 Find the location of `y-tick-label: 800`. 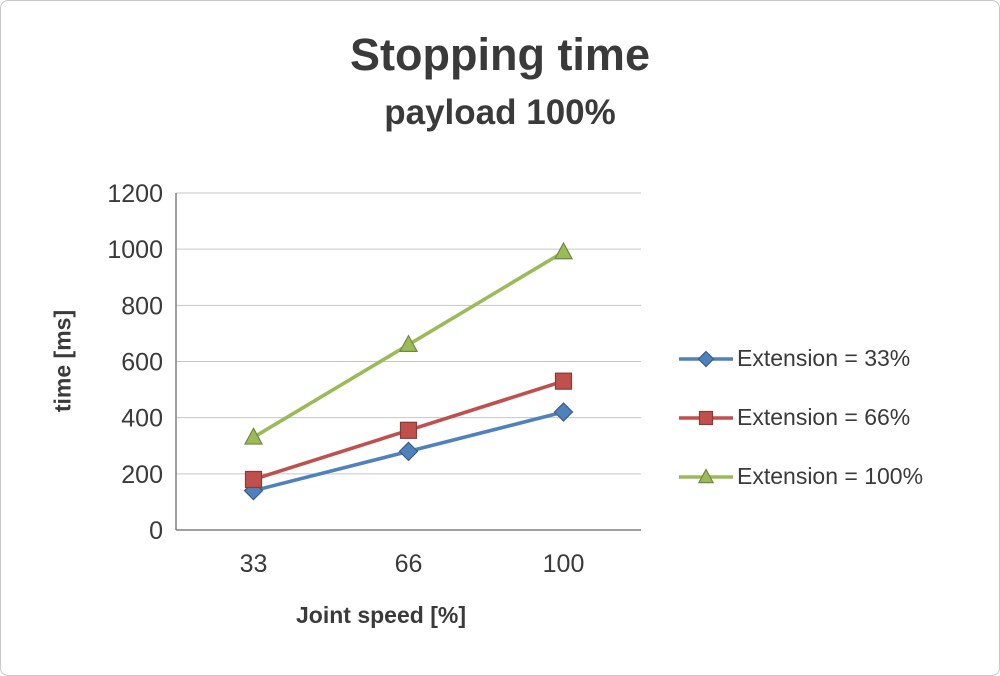

y-tick-label: 800 is located at coordinates (142, 306).